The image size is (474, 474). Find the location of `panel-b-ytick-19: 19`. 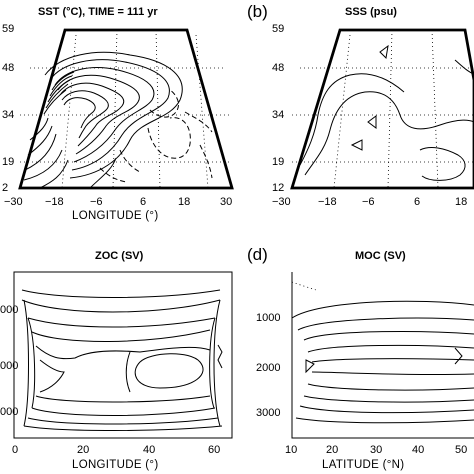

panel-b-ytick-19: 19 is located at coordinates (278, 162).